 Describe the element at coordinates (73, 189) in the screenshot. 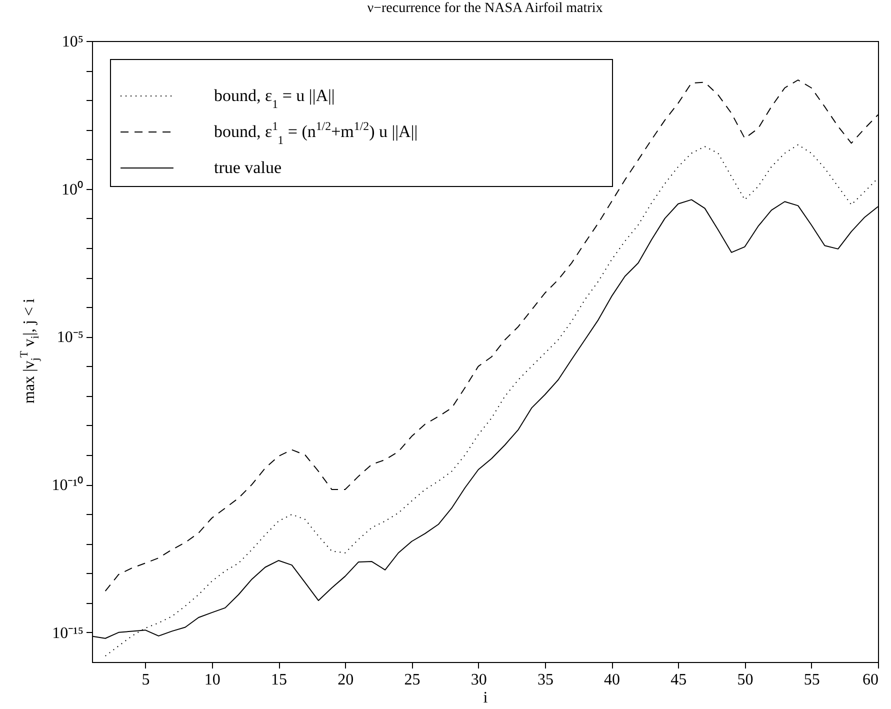

I see `y-tick-label: 10⁰` at that location.